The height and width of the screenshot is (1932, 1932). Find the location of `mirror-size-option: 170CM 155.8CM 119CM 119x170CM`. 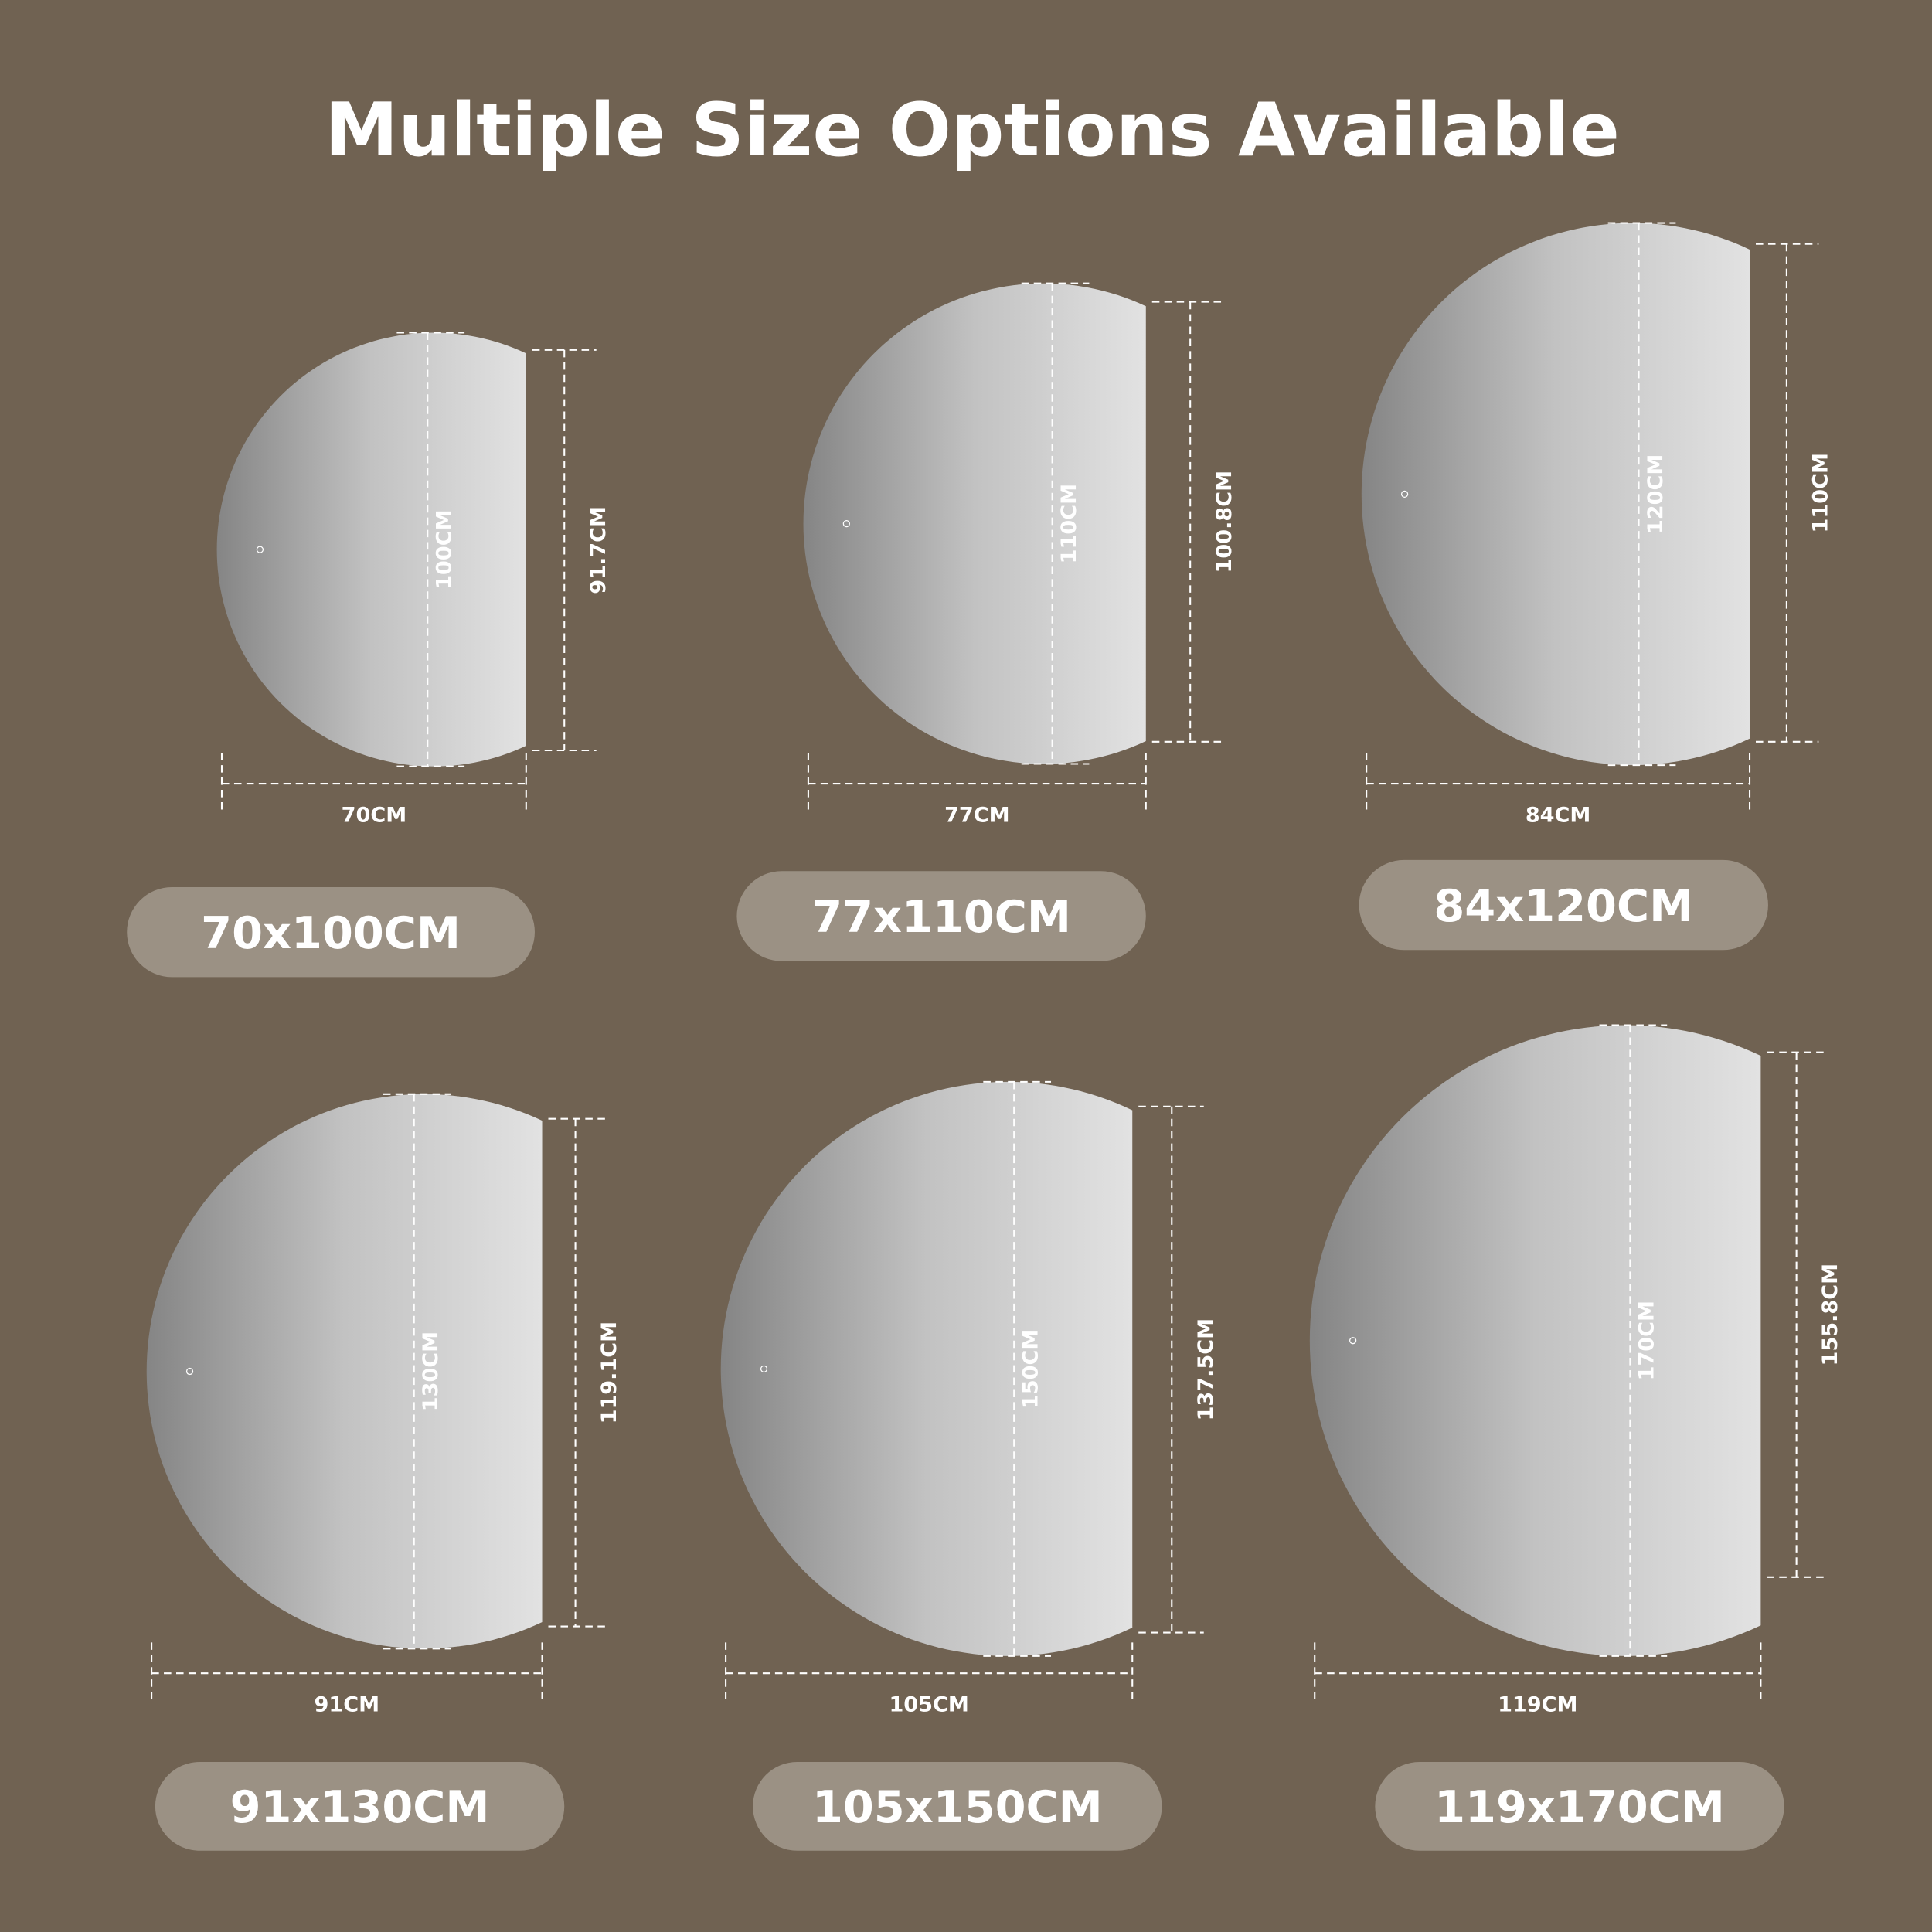

mirror-size-option: 170CM 155.8CM 119CM 119x170CM is located at coordinates (1575, 1438).